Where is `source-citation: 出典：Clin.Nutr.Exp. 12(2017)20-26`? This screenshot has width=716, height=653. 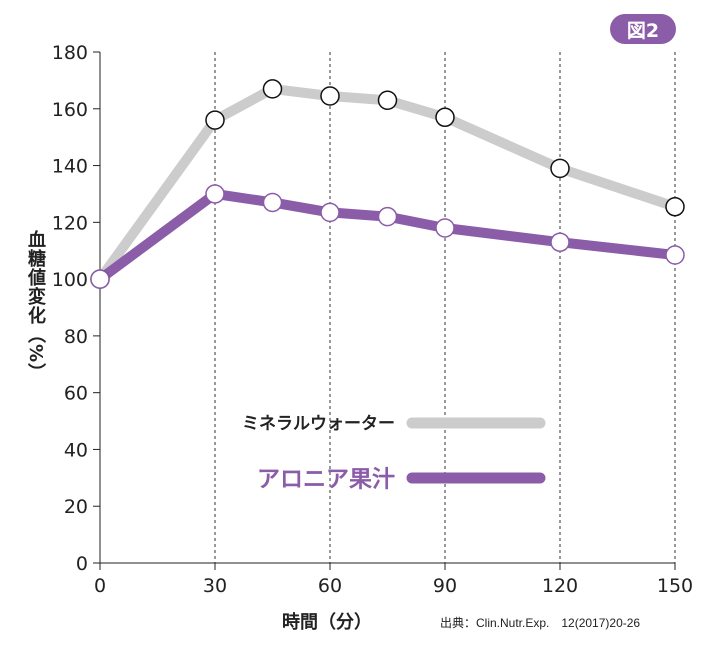 source-citation: 出典：Clin.Nutr.Exp. 12(2017)20-26 is located at coordinates (540, 623).